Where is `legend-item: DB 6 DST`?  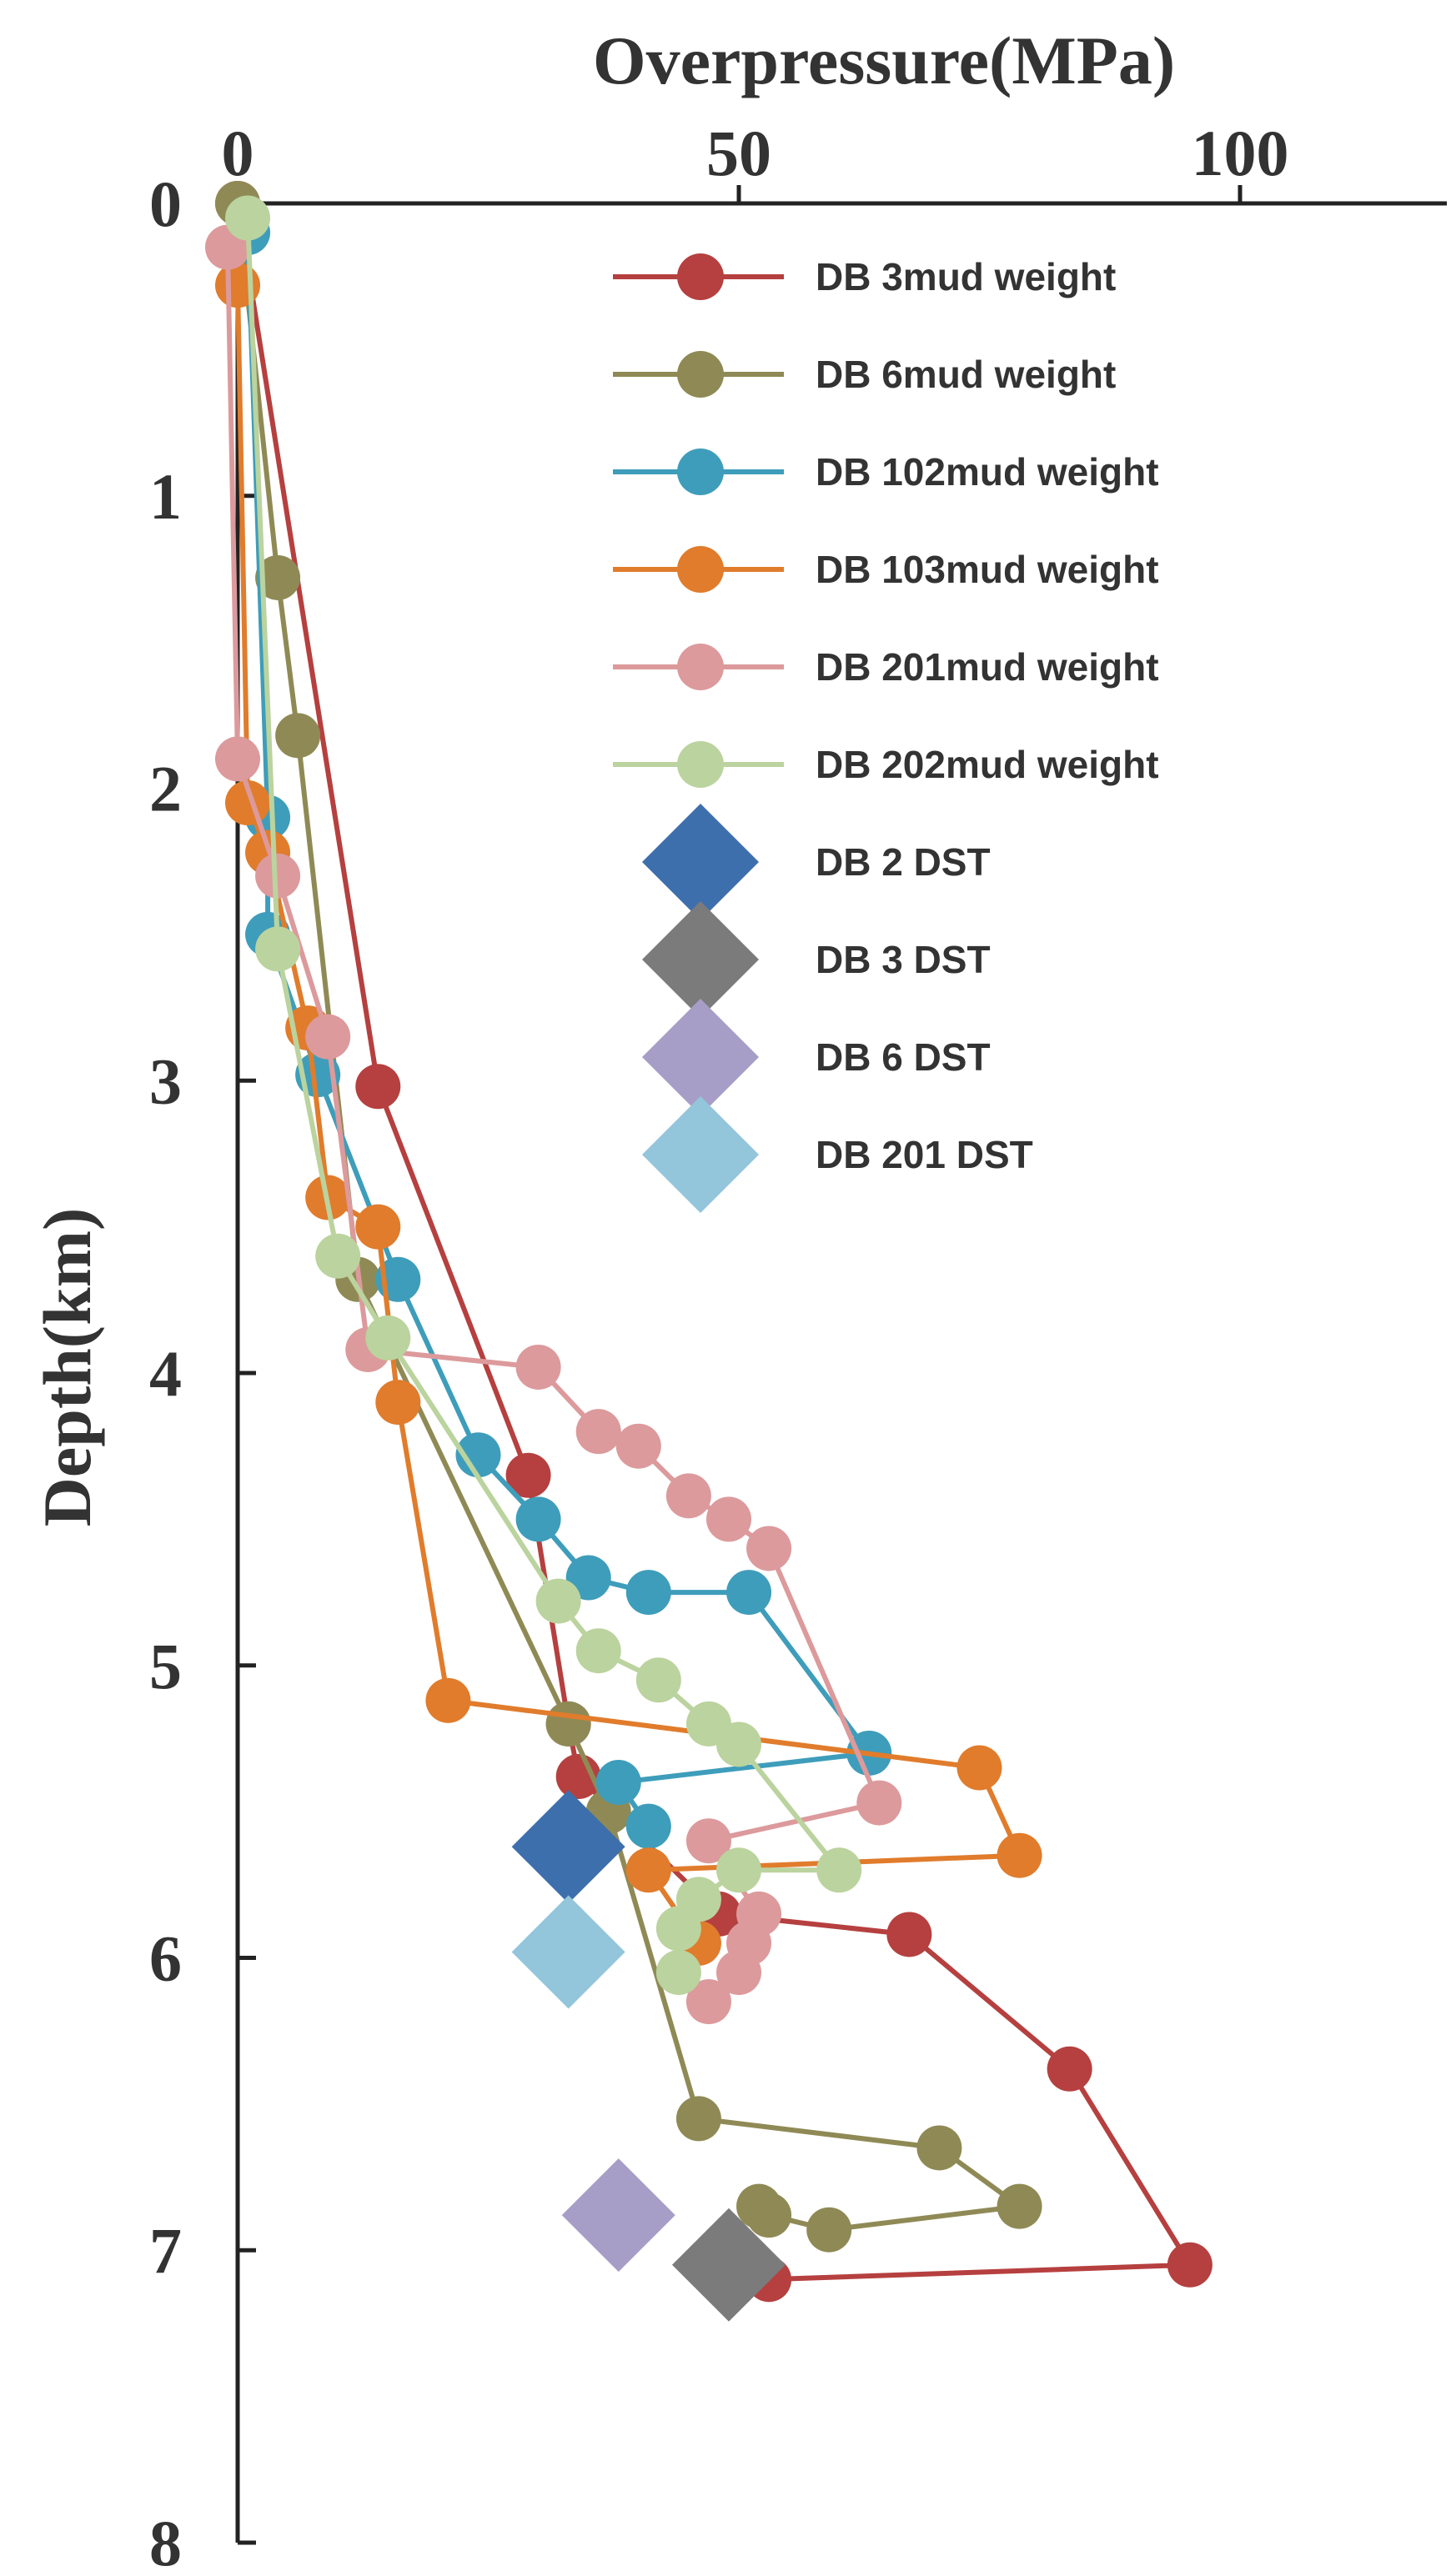 legend-item: DB 6 DST is located at coordinates (816, 1057).